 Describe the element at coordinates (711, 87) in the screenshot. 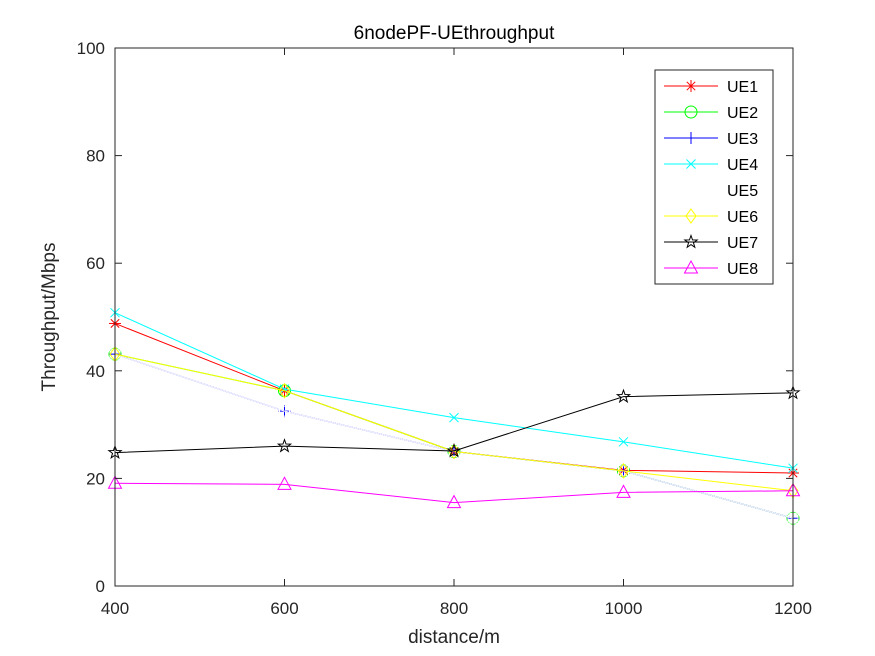

I see `legend-entry-UE1: UE1` at that location.